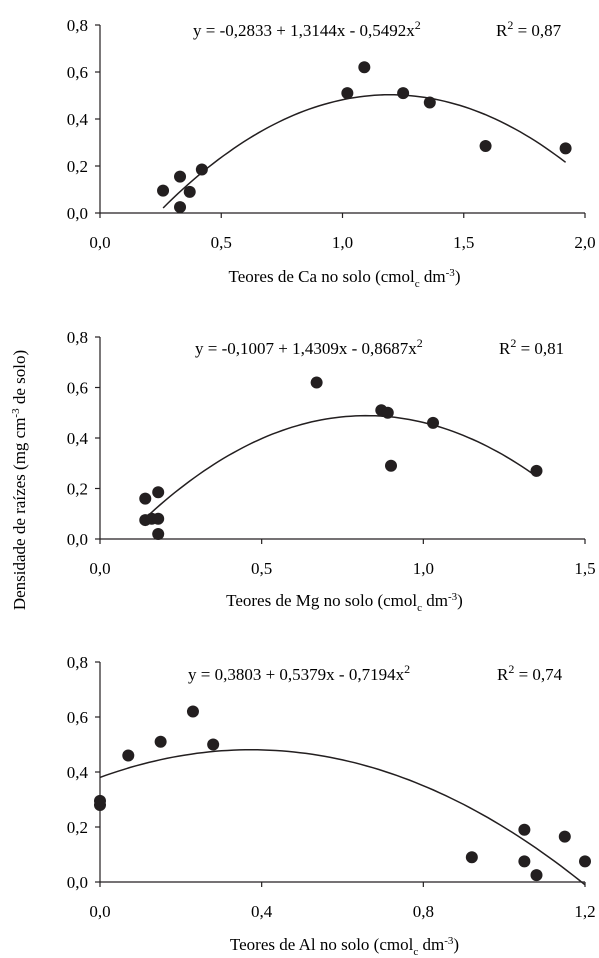 This screenshot has width=599, height=958. I want to click on x-tick-label: 2,0, so click(584, 242).